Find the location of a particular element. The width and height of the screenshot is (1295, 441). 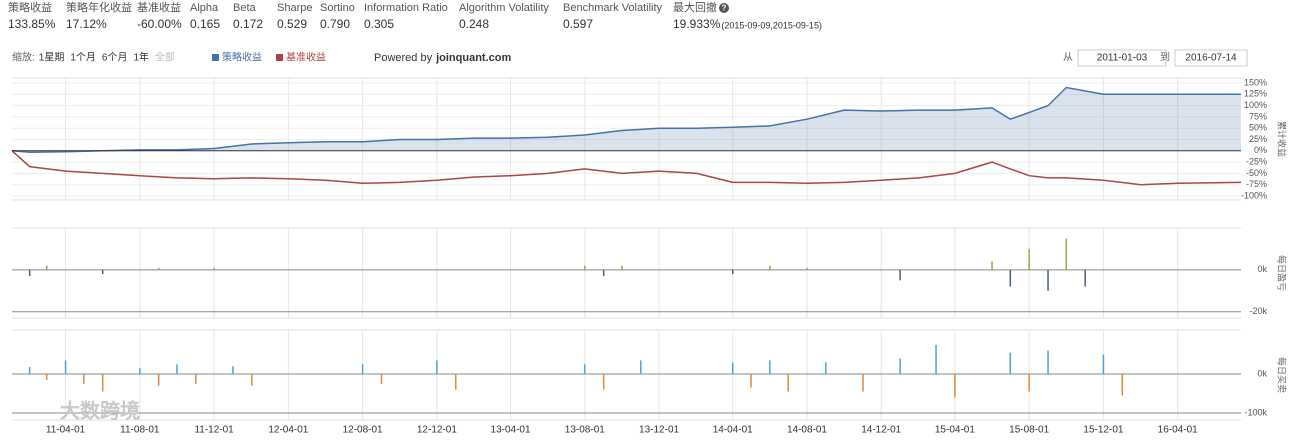

x-tick-label: 16-04-01 is located at coordinates (1178, 430).